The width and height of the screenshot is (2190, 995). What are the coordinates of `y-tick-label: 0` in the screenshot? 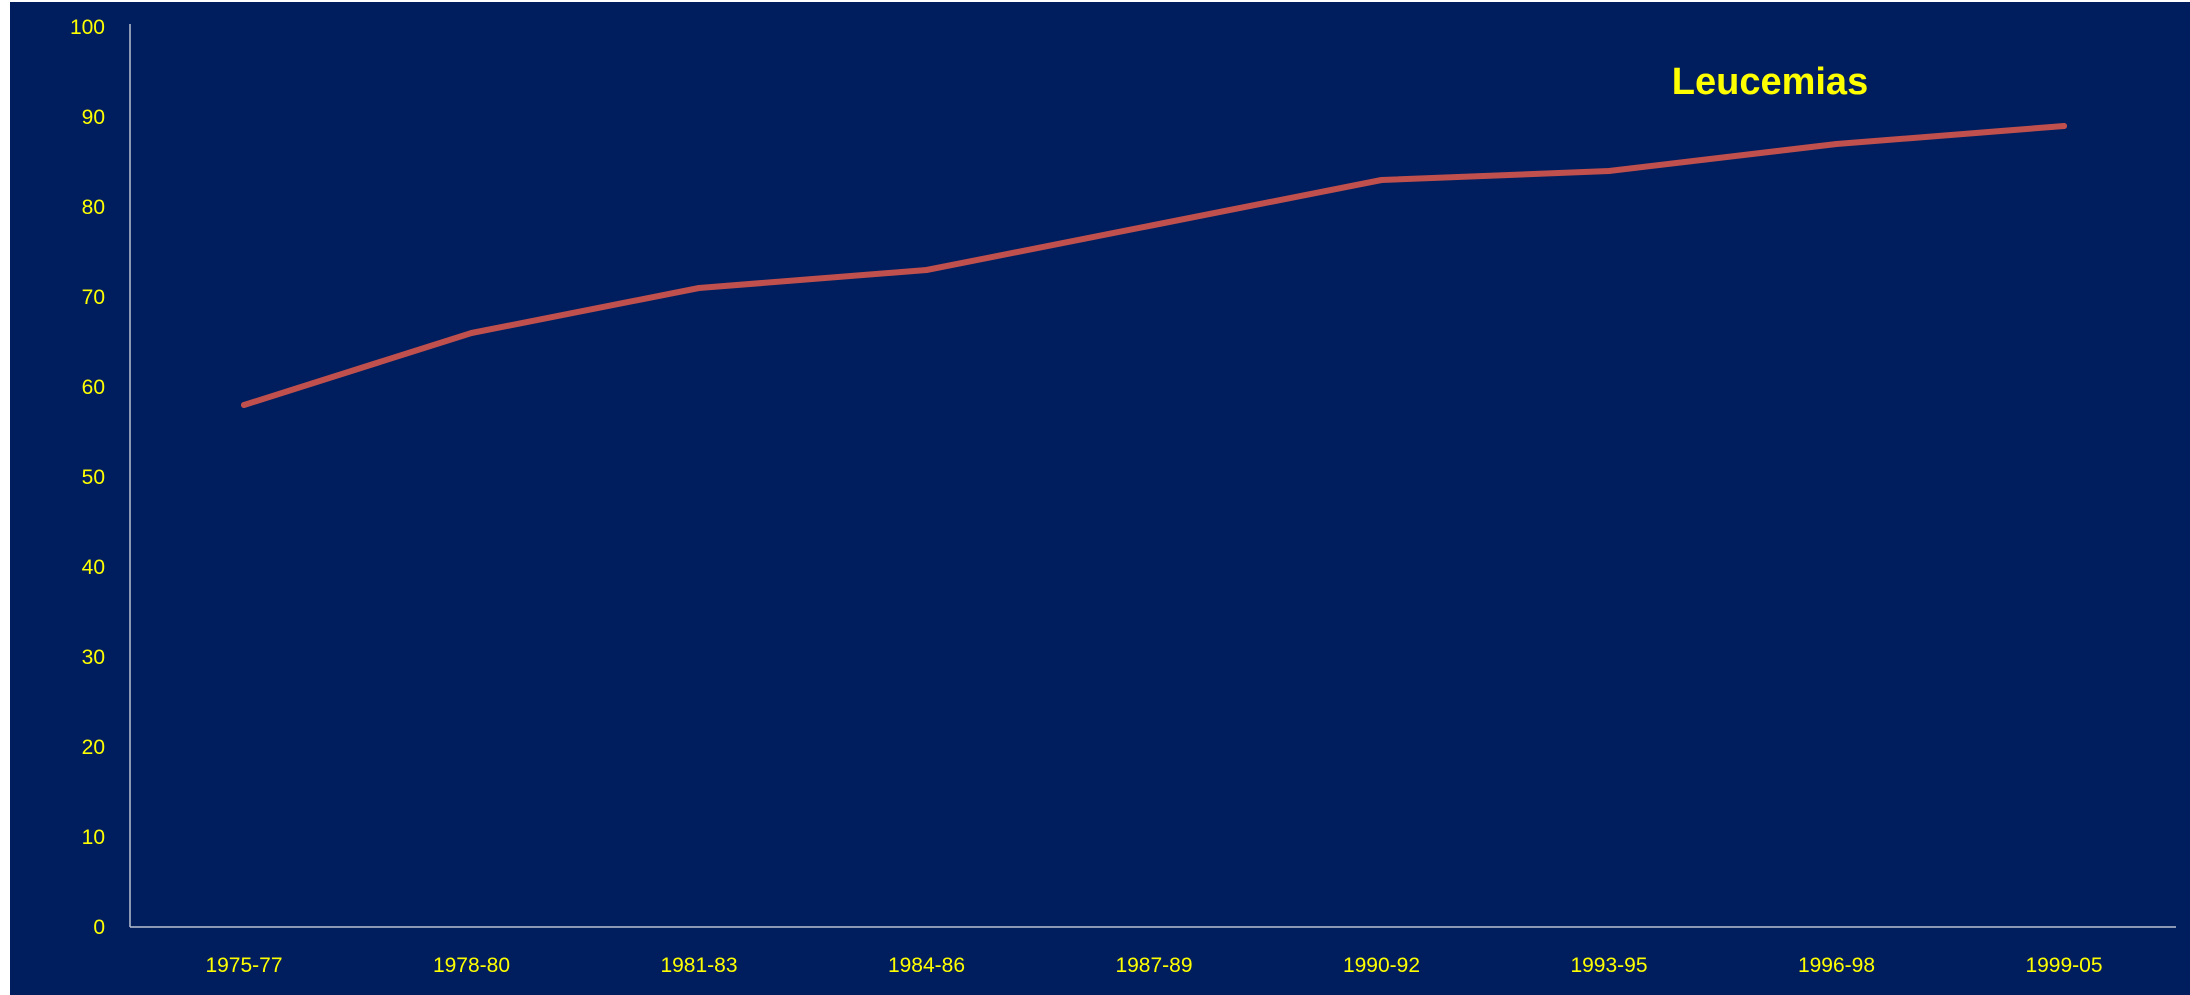 It's located at (99, 927).